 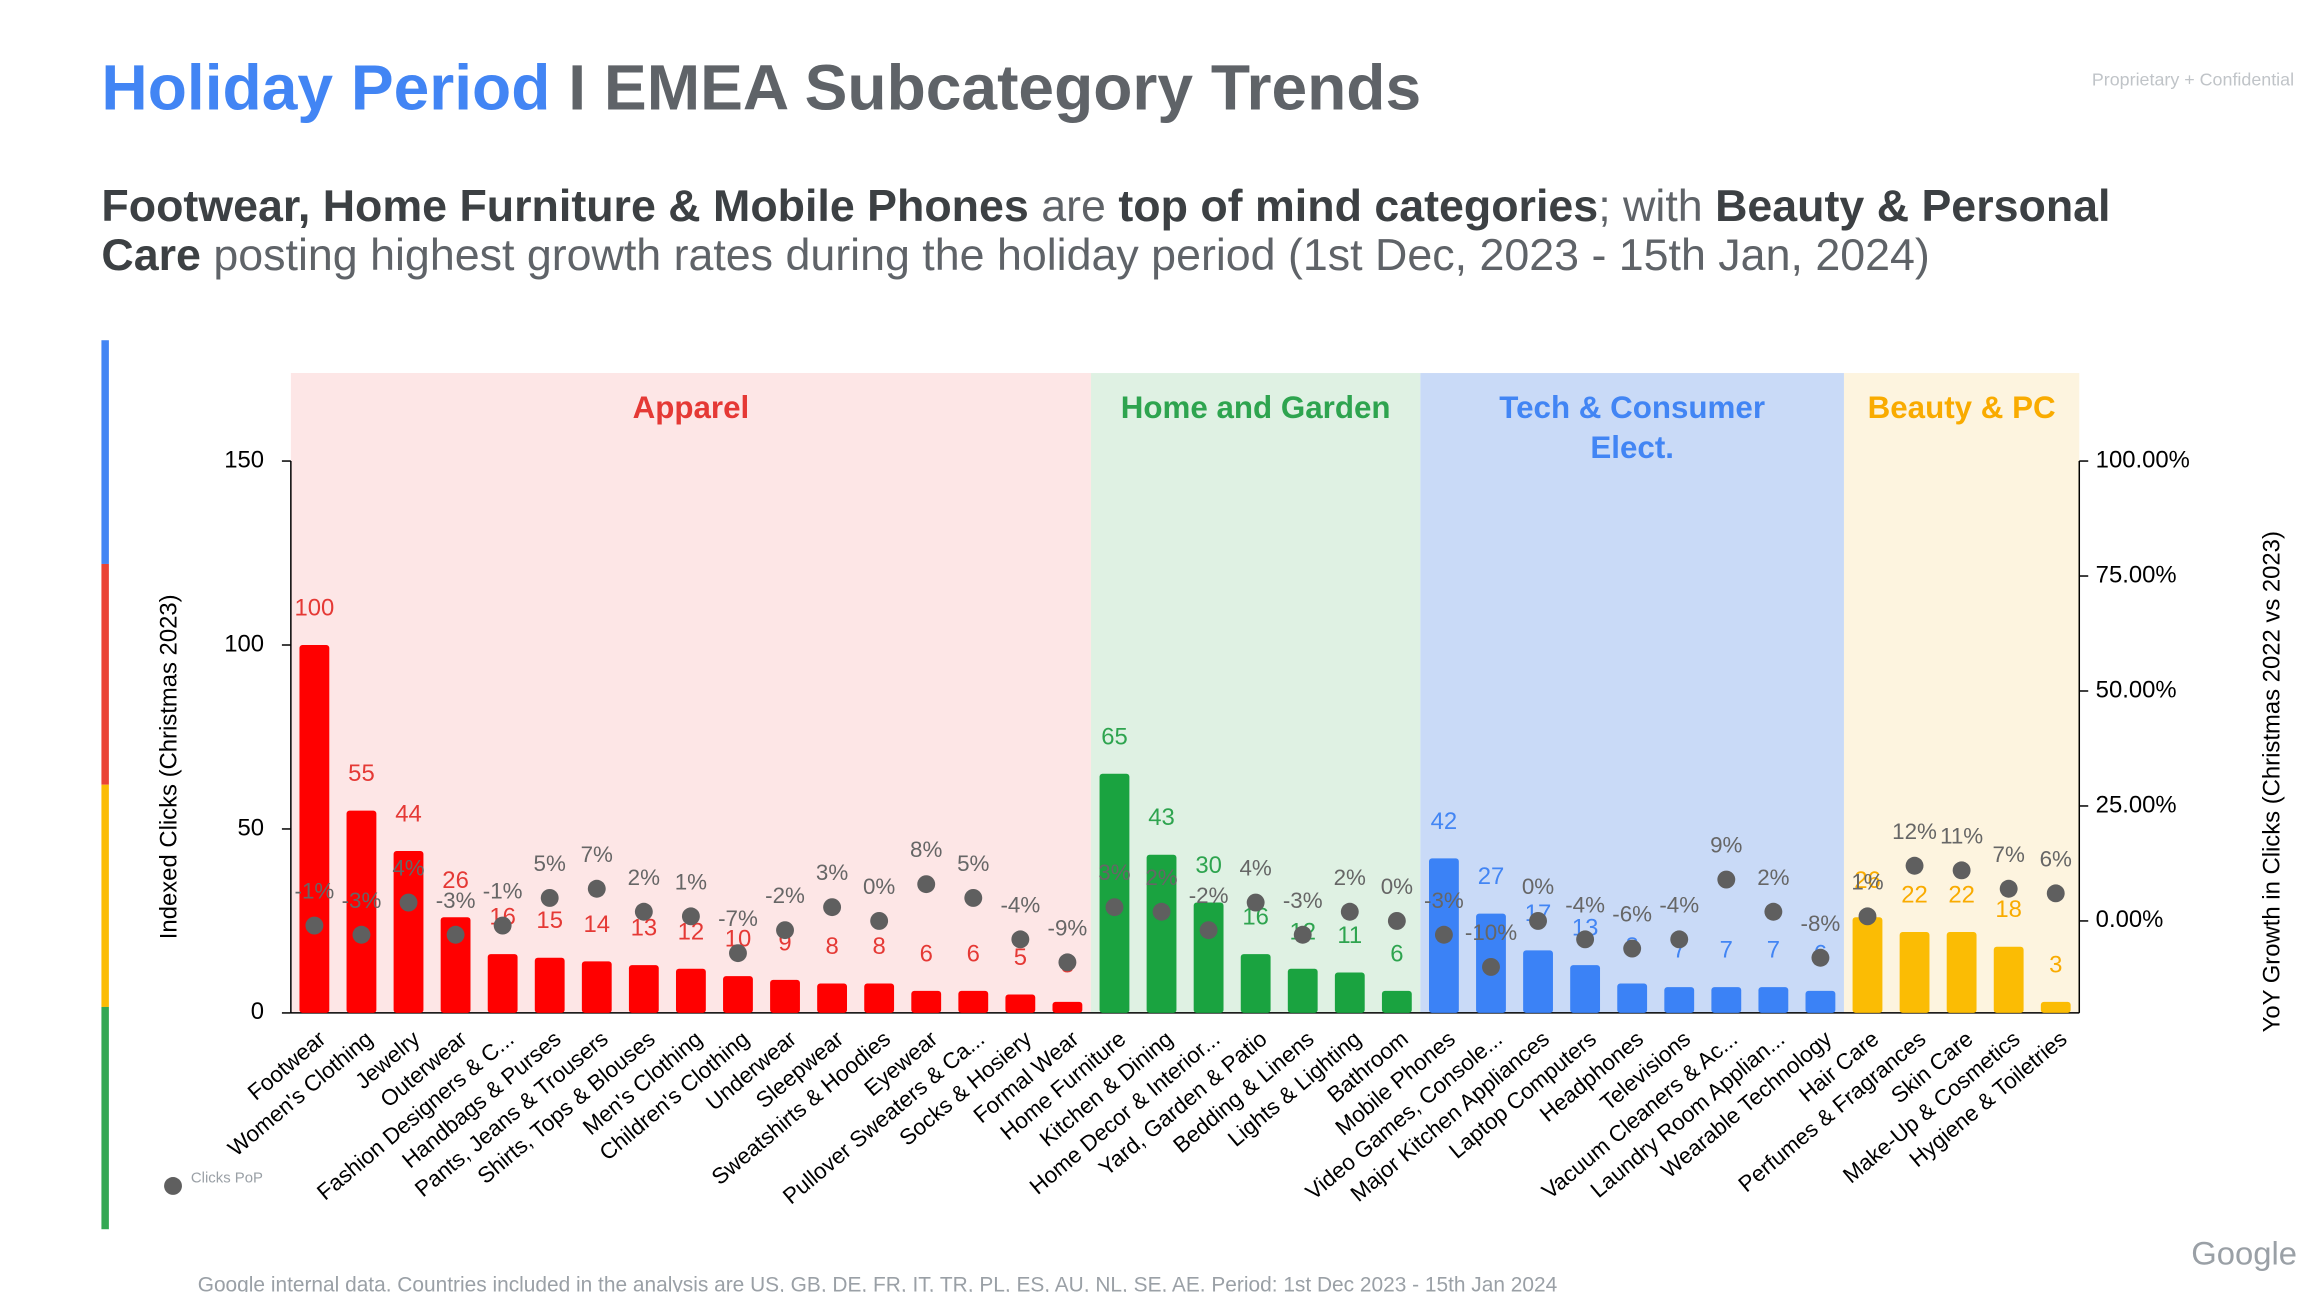 I want to click on group-label: Beauty & PC, so click(x=1961, y=408).